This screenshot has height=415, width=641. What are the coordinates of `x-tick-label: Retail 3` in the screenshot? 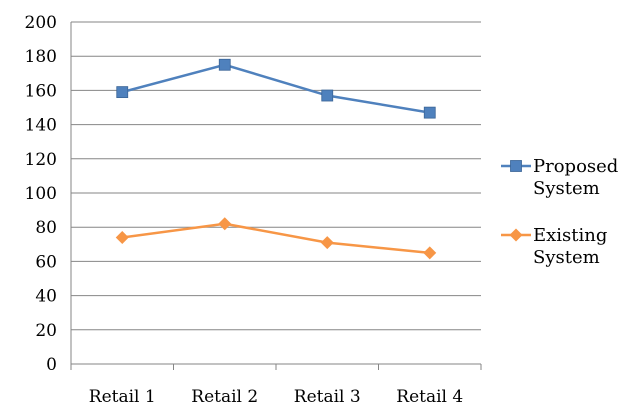 It's located at (327, 397).